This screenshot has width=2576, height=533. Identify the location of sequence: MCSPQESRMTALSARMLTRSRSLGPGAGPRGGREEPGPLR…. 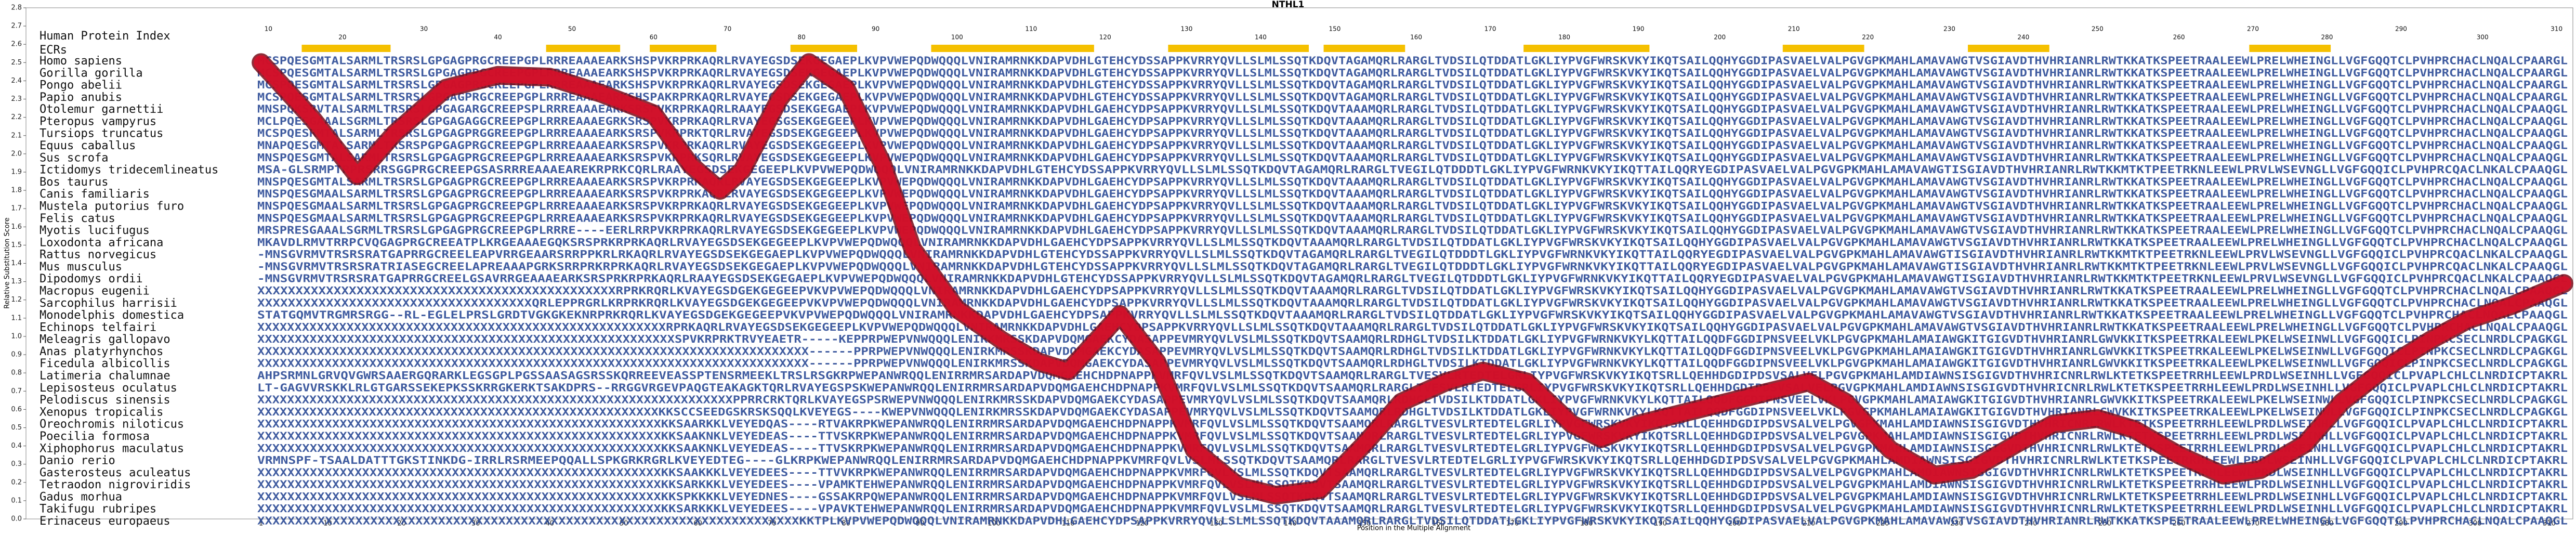
(1412, 133).